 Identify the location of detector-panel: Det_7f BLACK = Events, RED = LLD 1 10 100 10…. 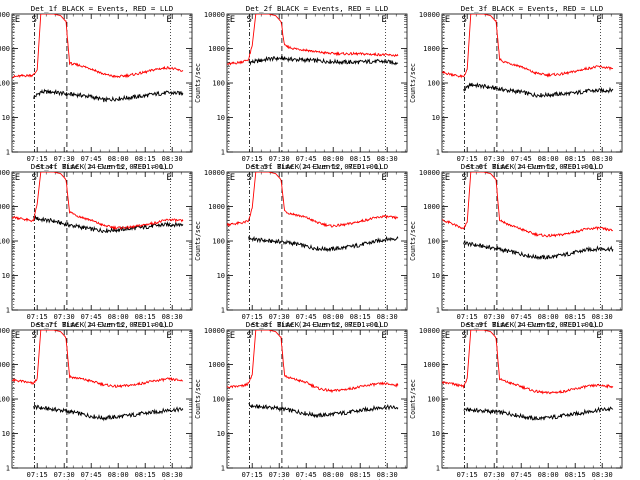
(96, 400).